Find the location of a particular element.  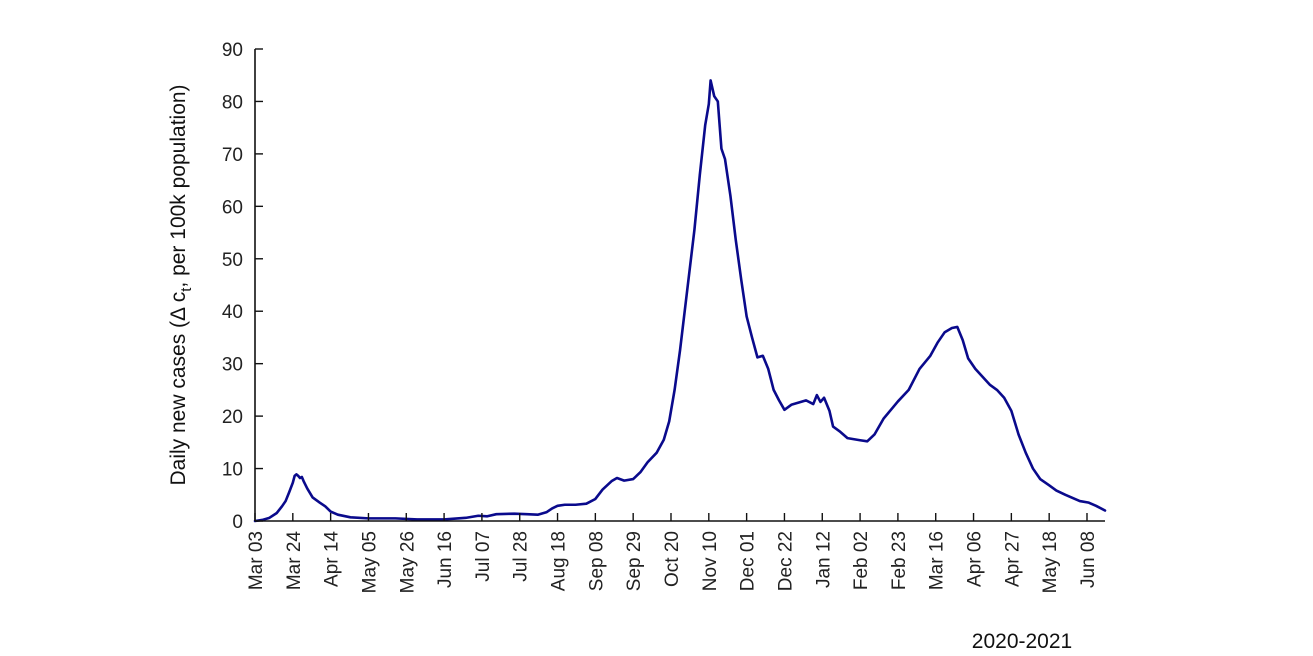

y-axis: 0 10 20 30 40 50 60 70 80 90 is located at coordinates (242, 286).